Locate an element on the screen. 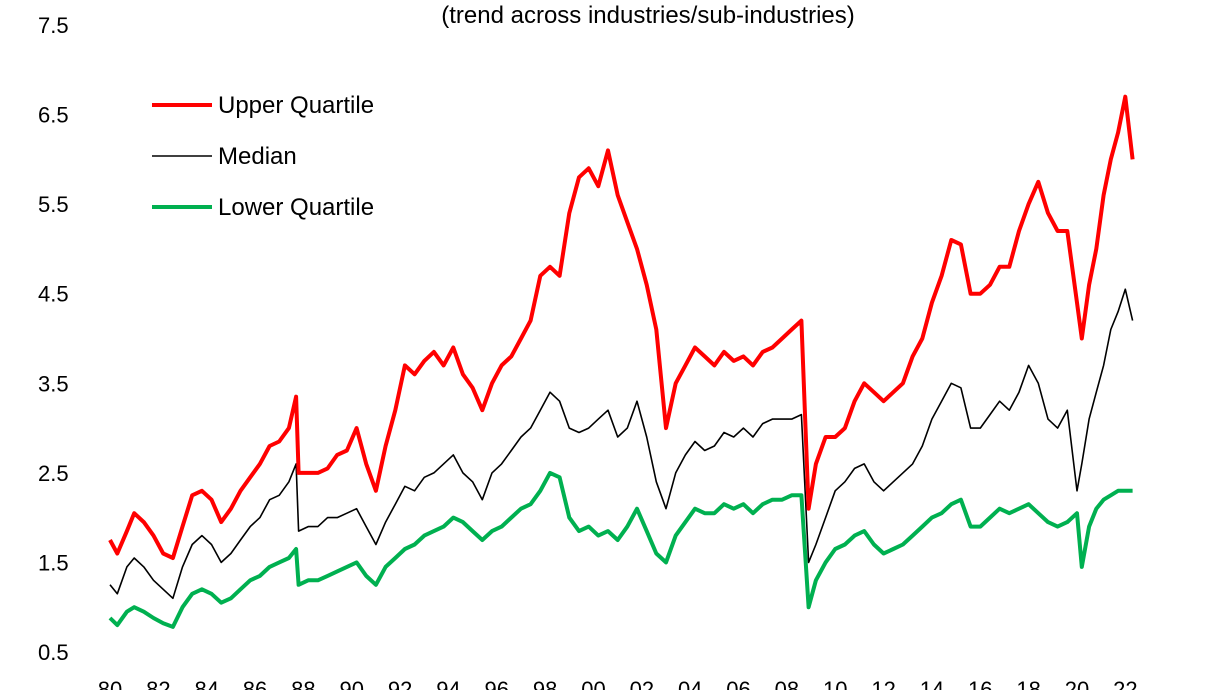  x-tick-label: 00 is located at coordinates (593, 683).